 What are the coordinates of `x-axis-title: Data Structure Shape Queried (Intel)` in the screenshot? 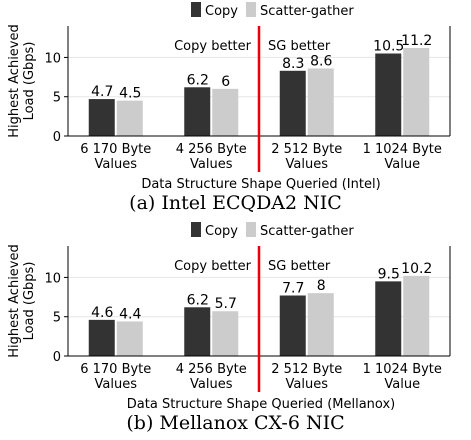 It's located at (260, 184).